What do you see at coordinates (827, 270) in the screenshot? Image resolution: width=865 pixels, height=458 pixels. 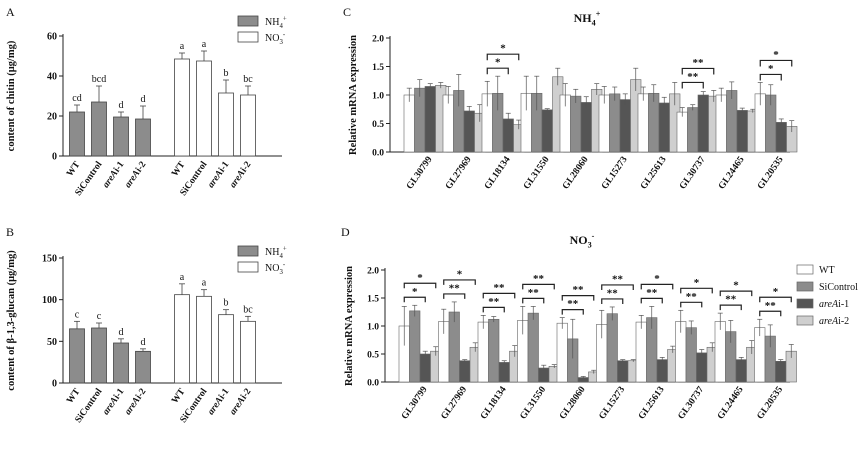 I see `panel-d-legend-label: WT` at bounding box center [827, 270].